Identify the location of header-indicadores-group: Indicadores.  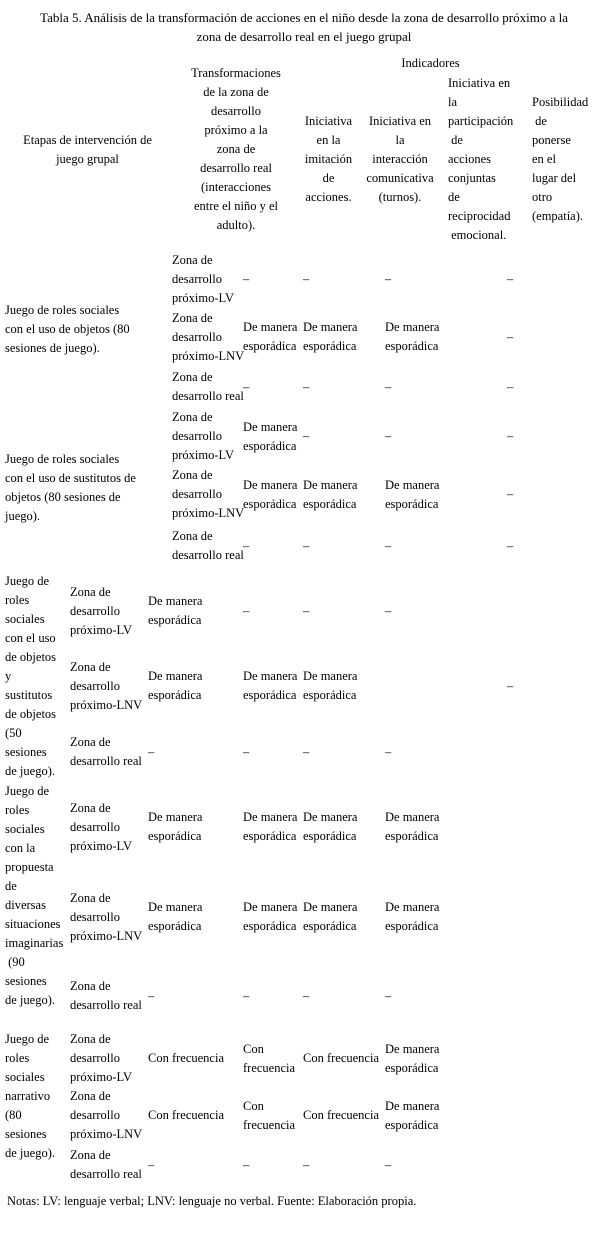
(430, 63).